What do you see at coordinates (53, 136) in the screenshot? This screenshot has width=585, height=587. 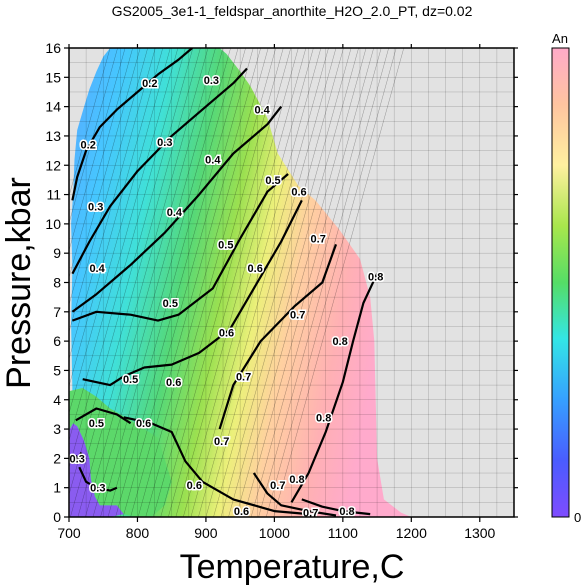 I see `y-tick-label: 13` at bounding box center [53, 136].